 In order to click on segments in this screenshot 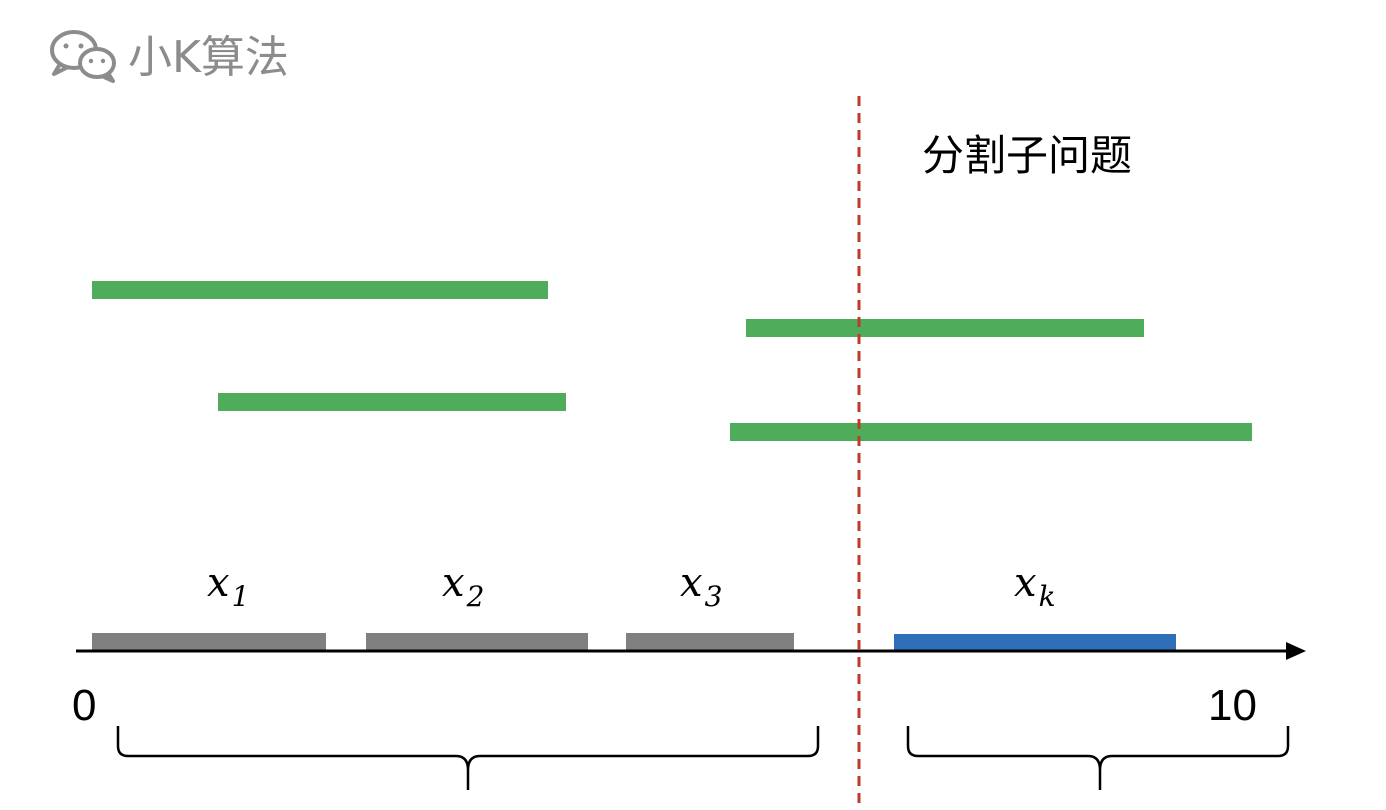, I will do `click(634, 642)`.